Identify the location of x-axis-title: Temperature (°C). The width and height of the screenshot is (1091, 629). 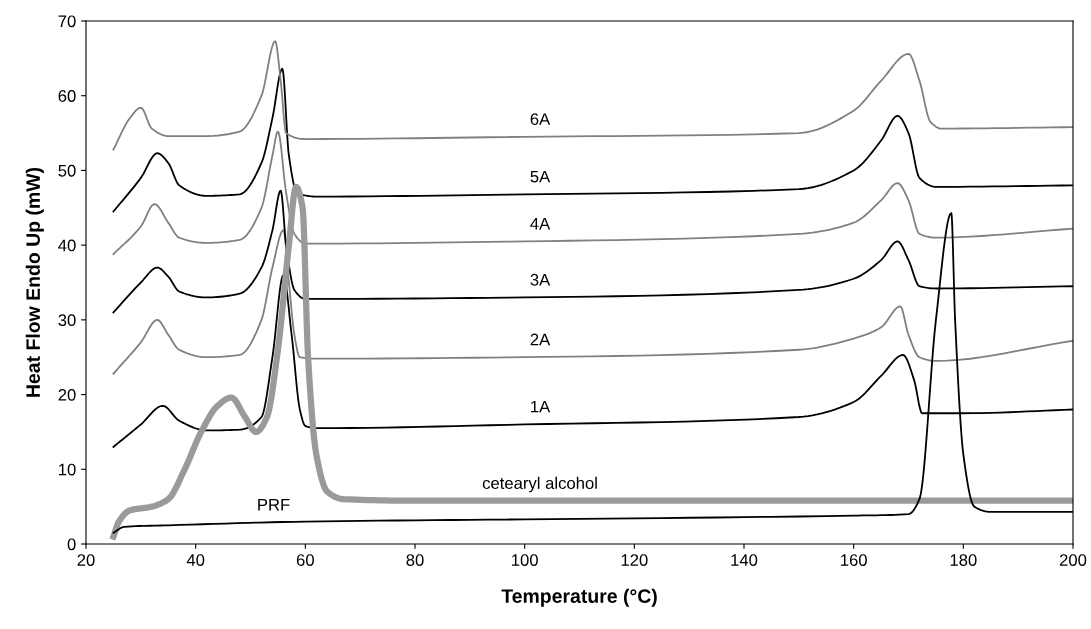
(579, 597).